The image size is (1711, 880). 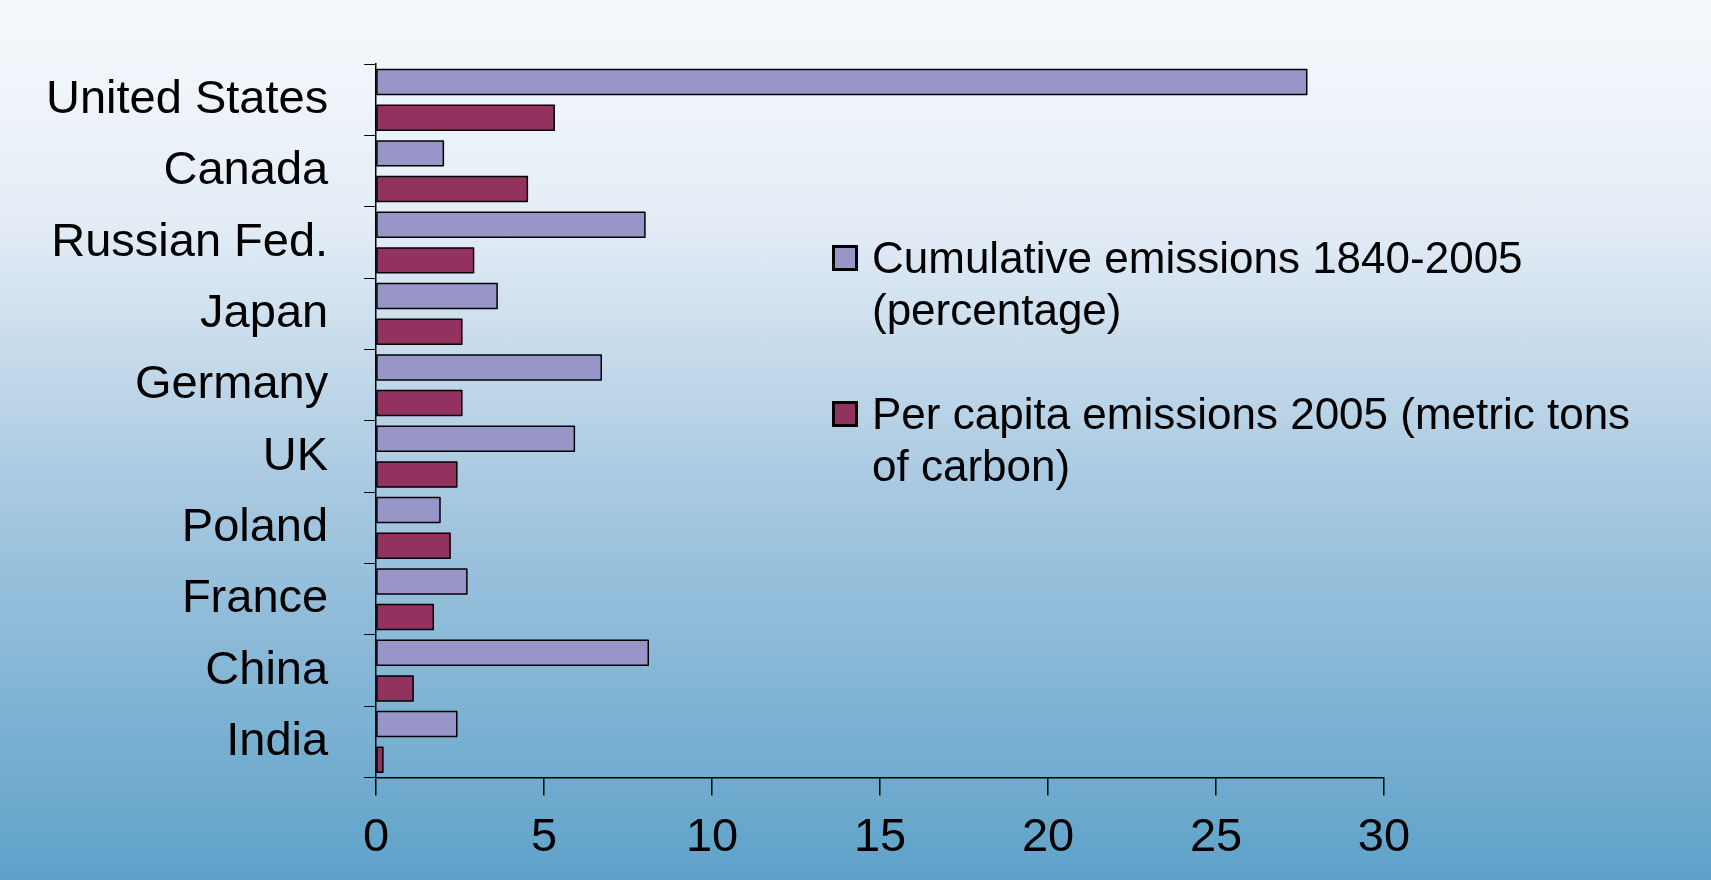 I want to click on y-tick-label: Canada, so click(x=246, y=168).